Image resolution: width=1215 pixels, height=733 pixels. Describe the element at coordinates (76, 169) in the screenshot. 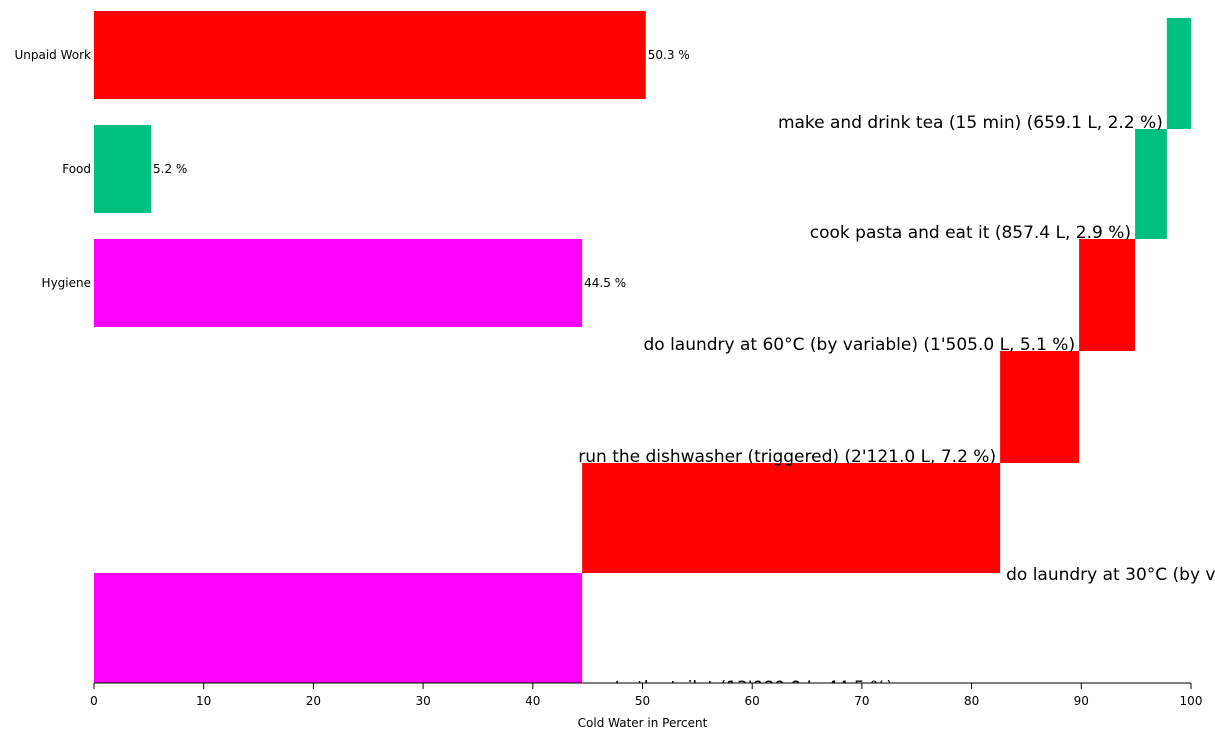

I see `category-label: Food` at that location.